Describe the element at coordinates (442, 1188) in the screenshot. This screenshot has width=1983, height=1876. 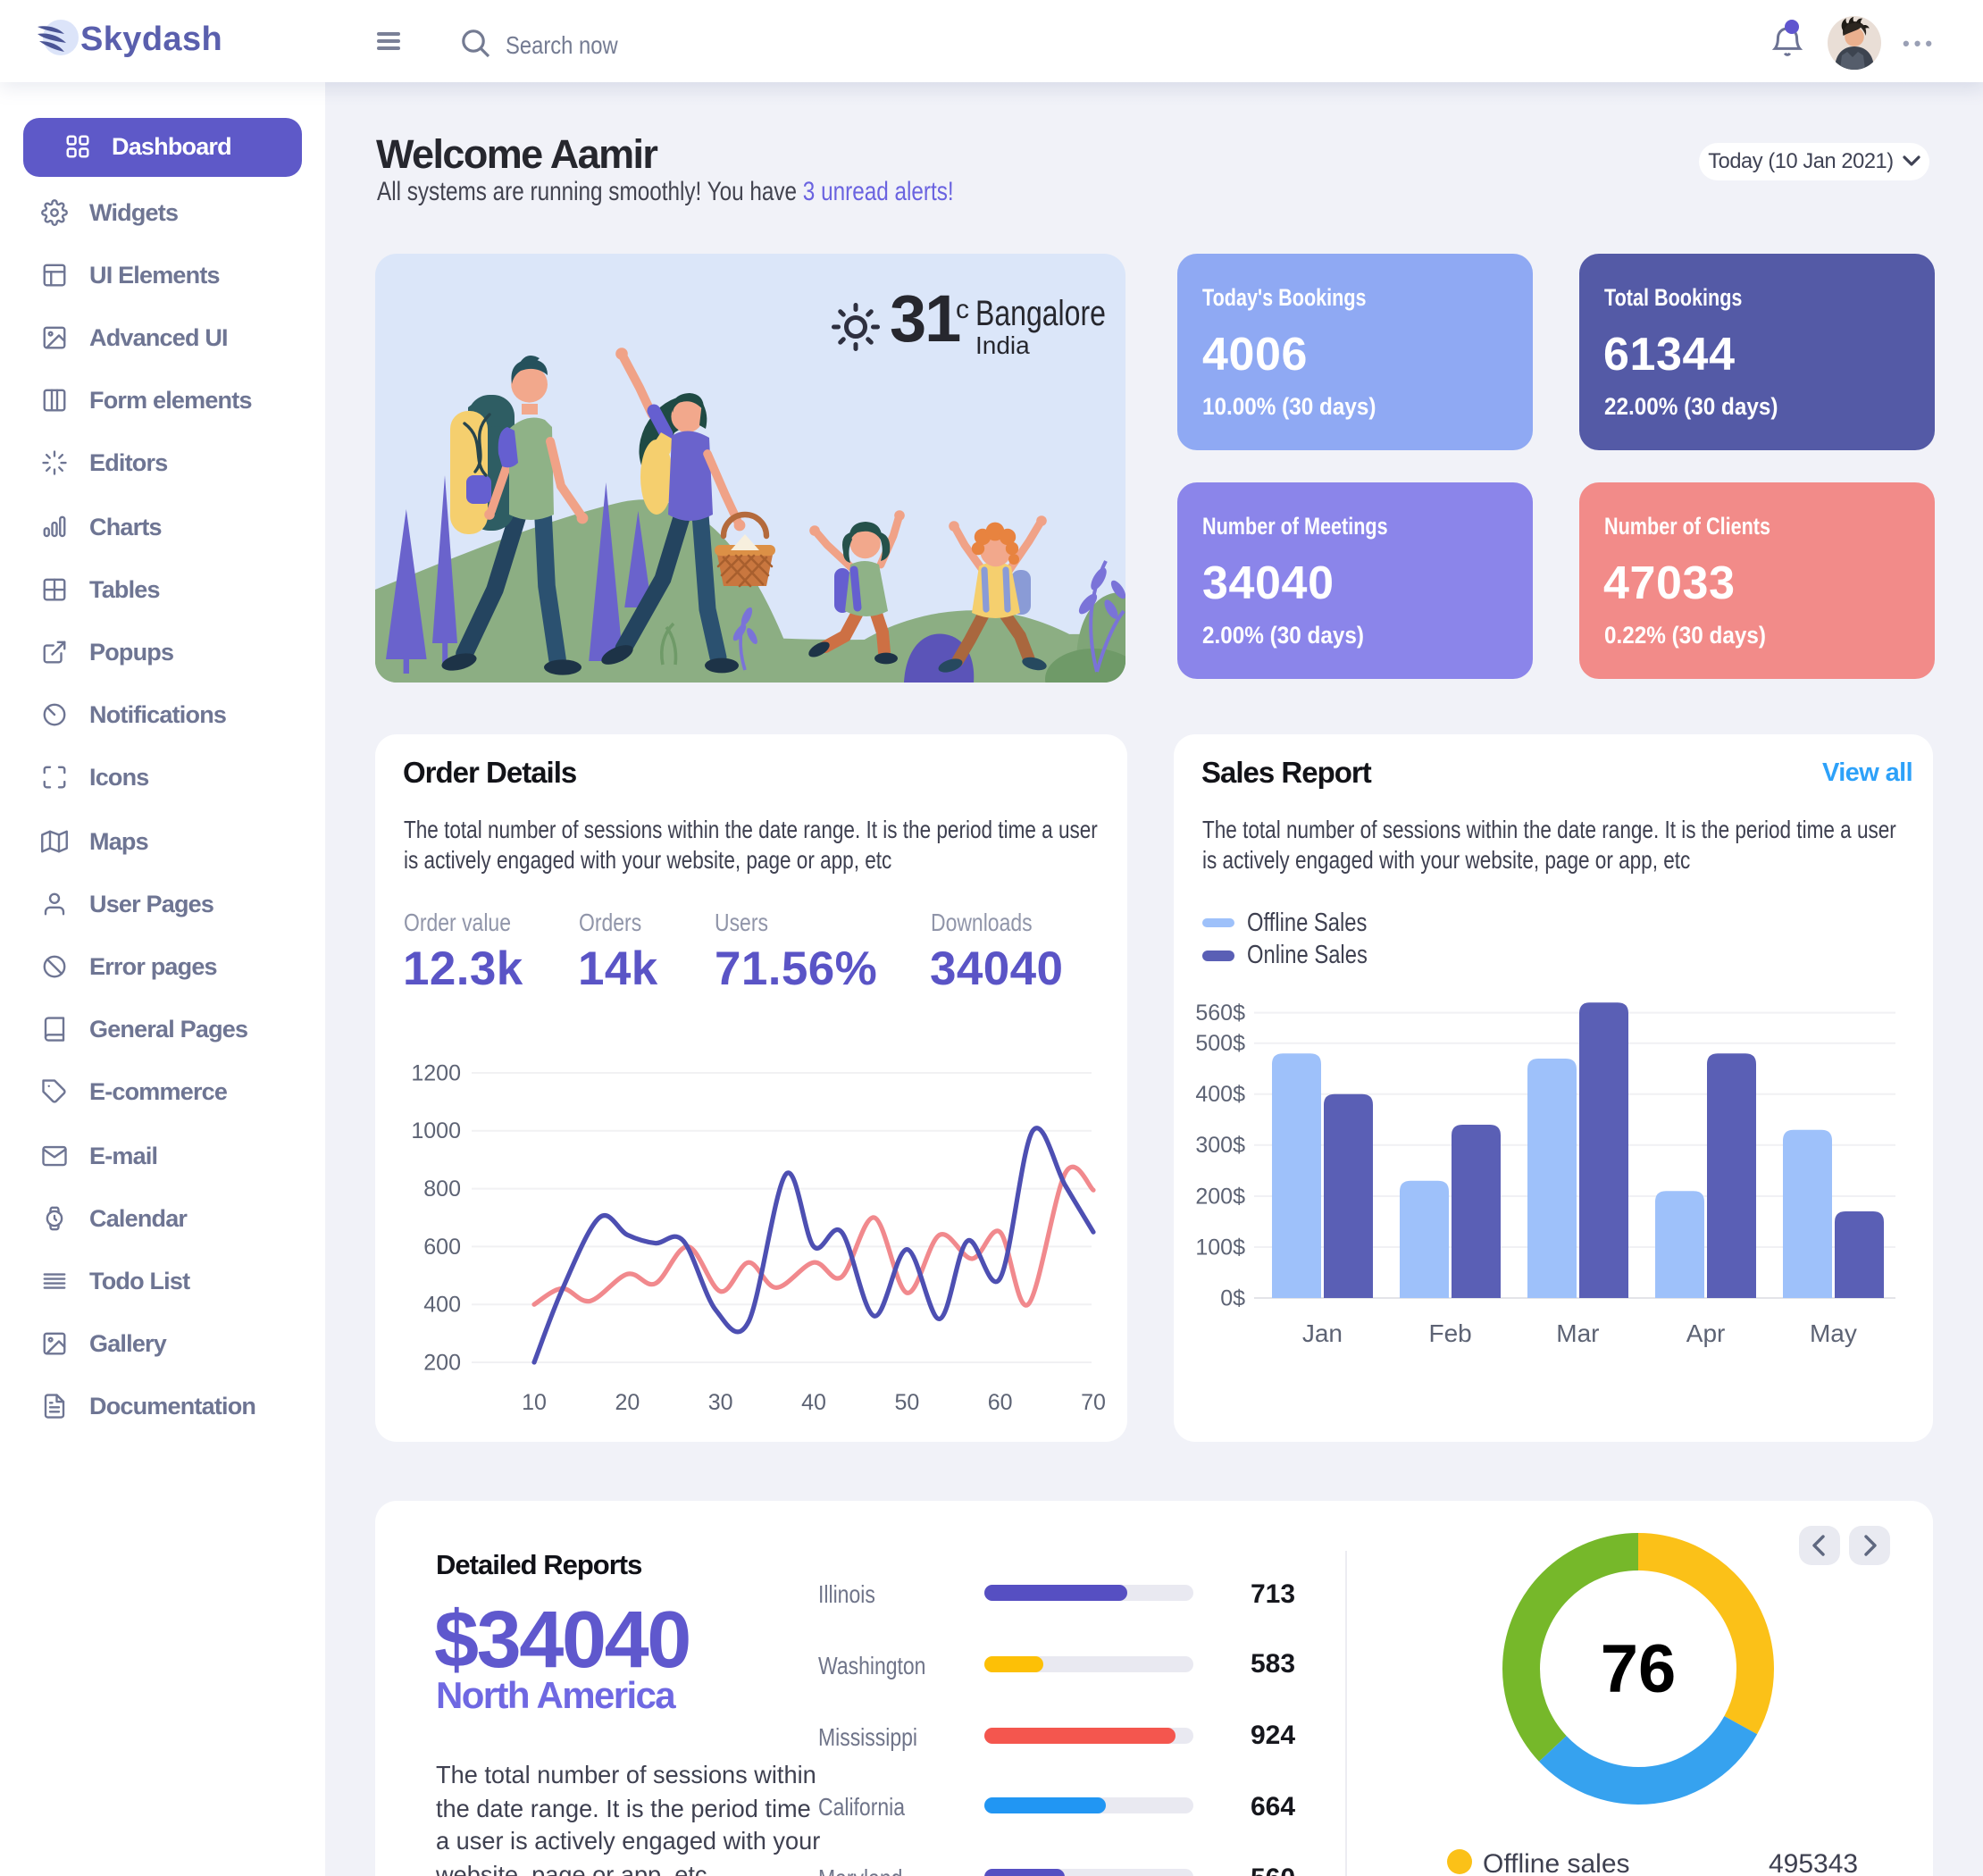
I see `svg-text: 800` at that location.